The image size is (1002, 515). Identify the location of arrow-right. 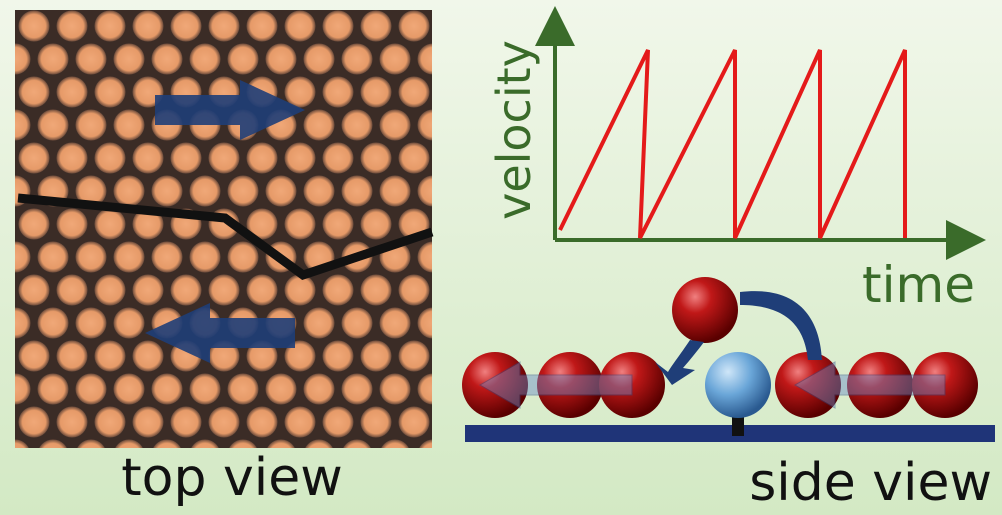
(230, 110).